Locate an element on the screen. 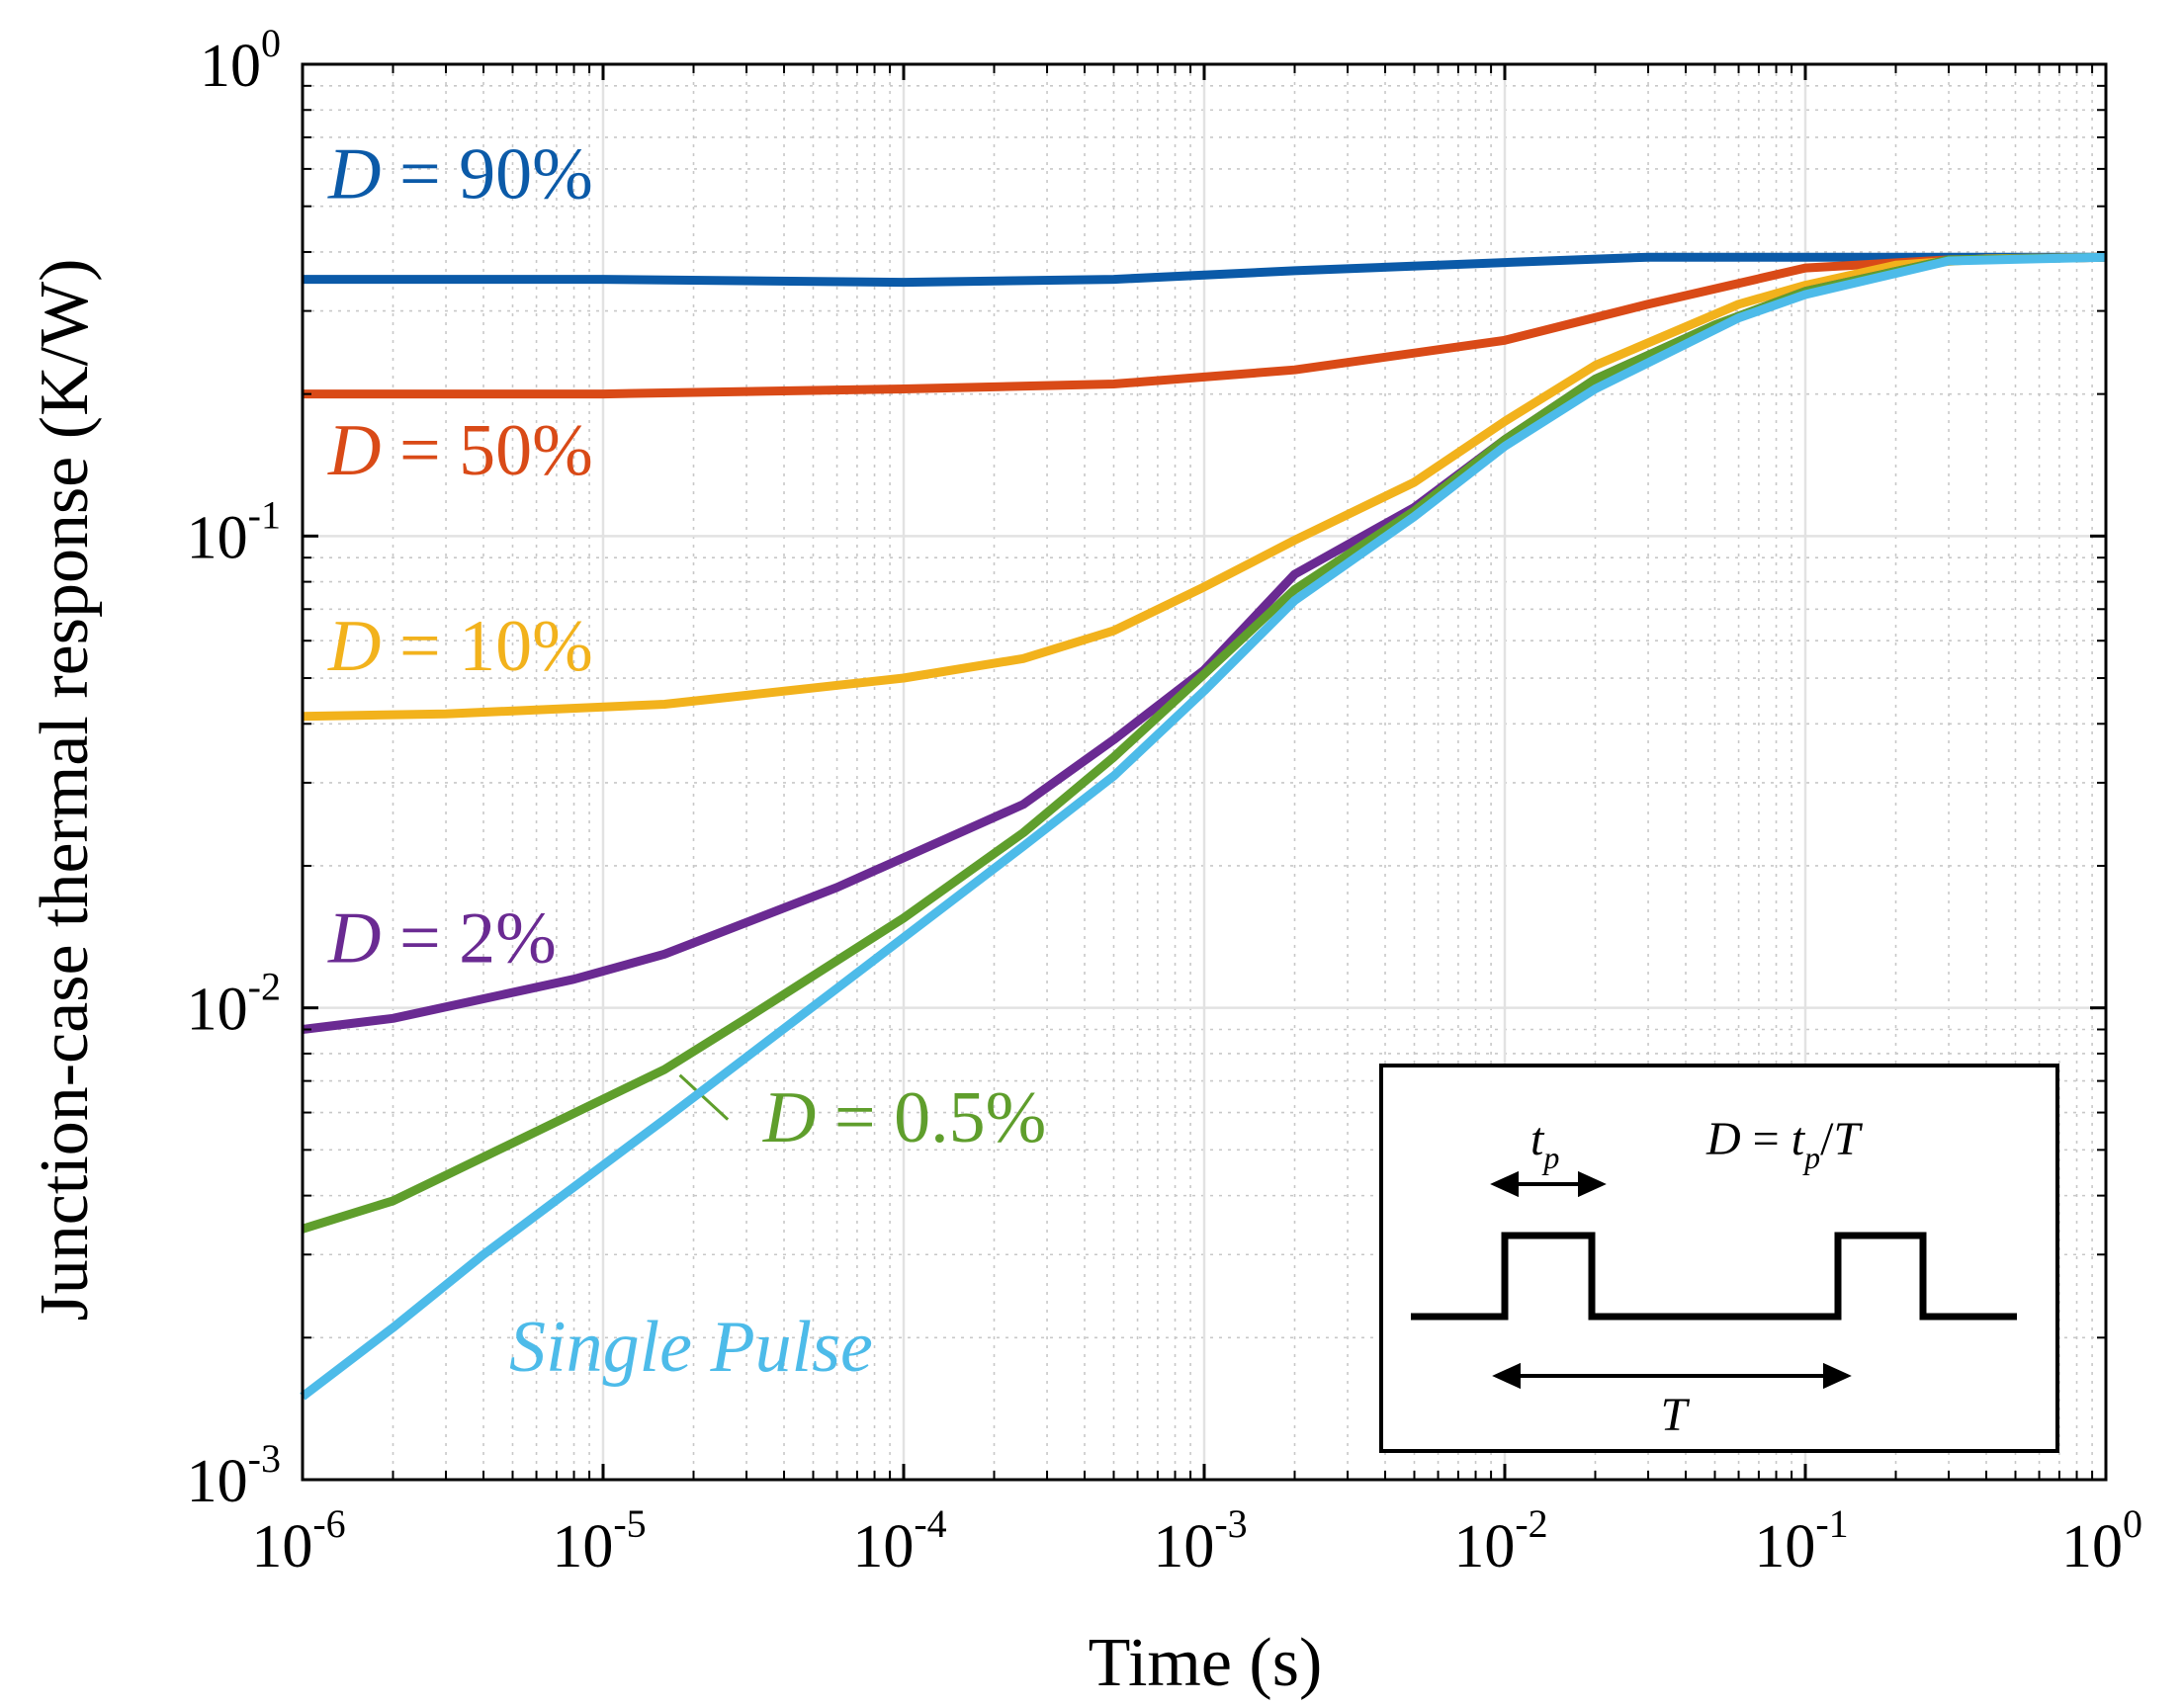 The height and width of the screenshot is (1707, 2184). series-label-d-50: D = 50% is located at coordinates (460, 450).